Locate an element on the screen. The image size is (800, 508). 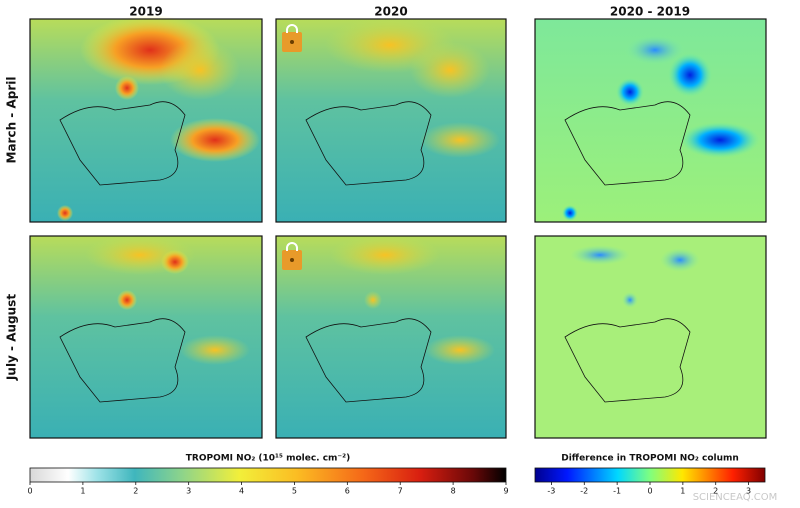
colorbar-tick-label: 8 is located at coordinates (453, 491).